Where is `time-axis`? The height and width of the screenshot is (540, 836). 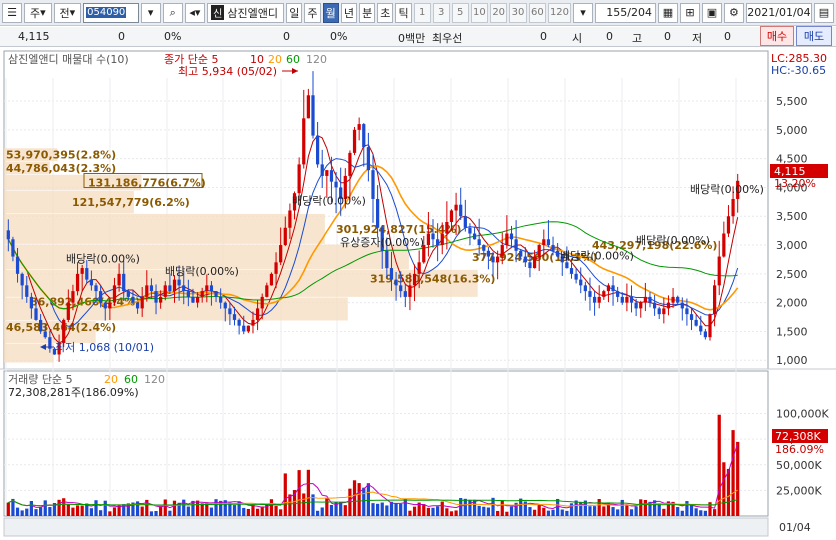
time-axis is located at coordinates (386, 527).